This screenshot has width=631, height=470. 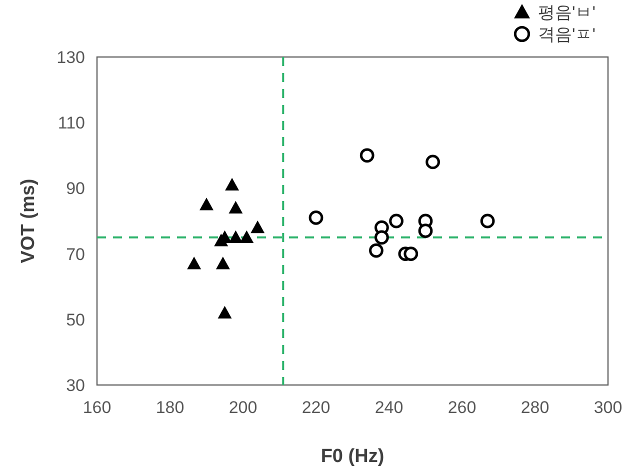 What do you see at coordinates (75, 320) in the screenshot?
I see `y-tick-label: 50` at bounding box center [75, 320].